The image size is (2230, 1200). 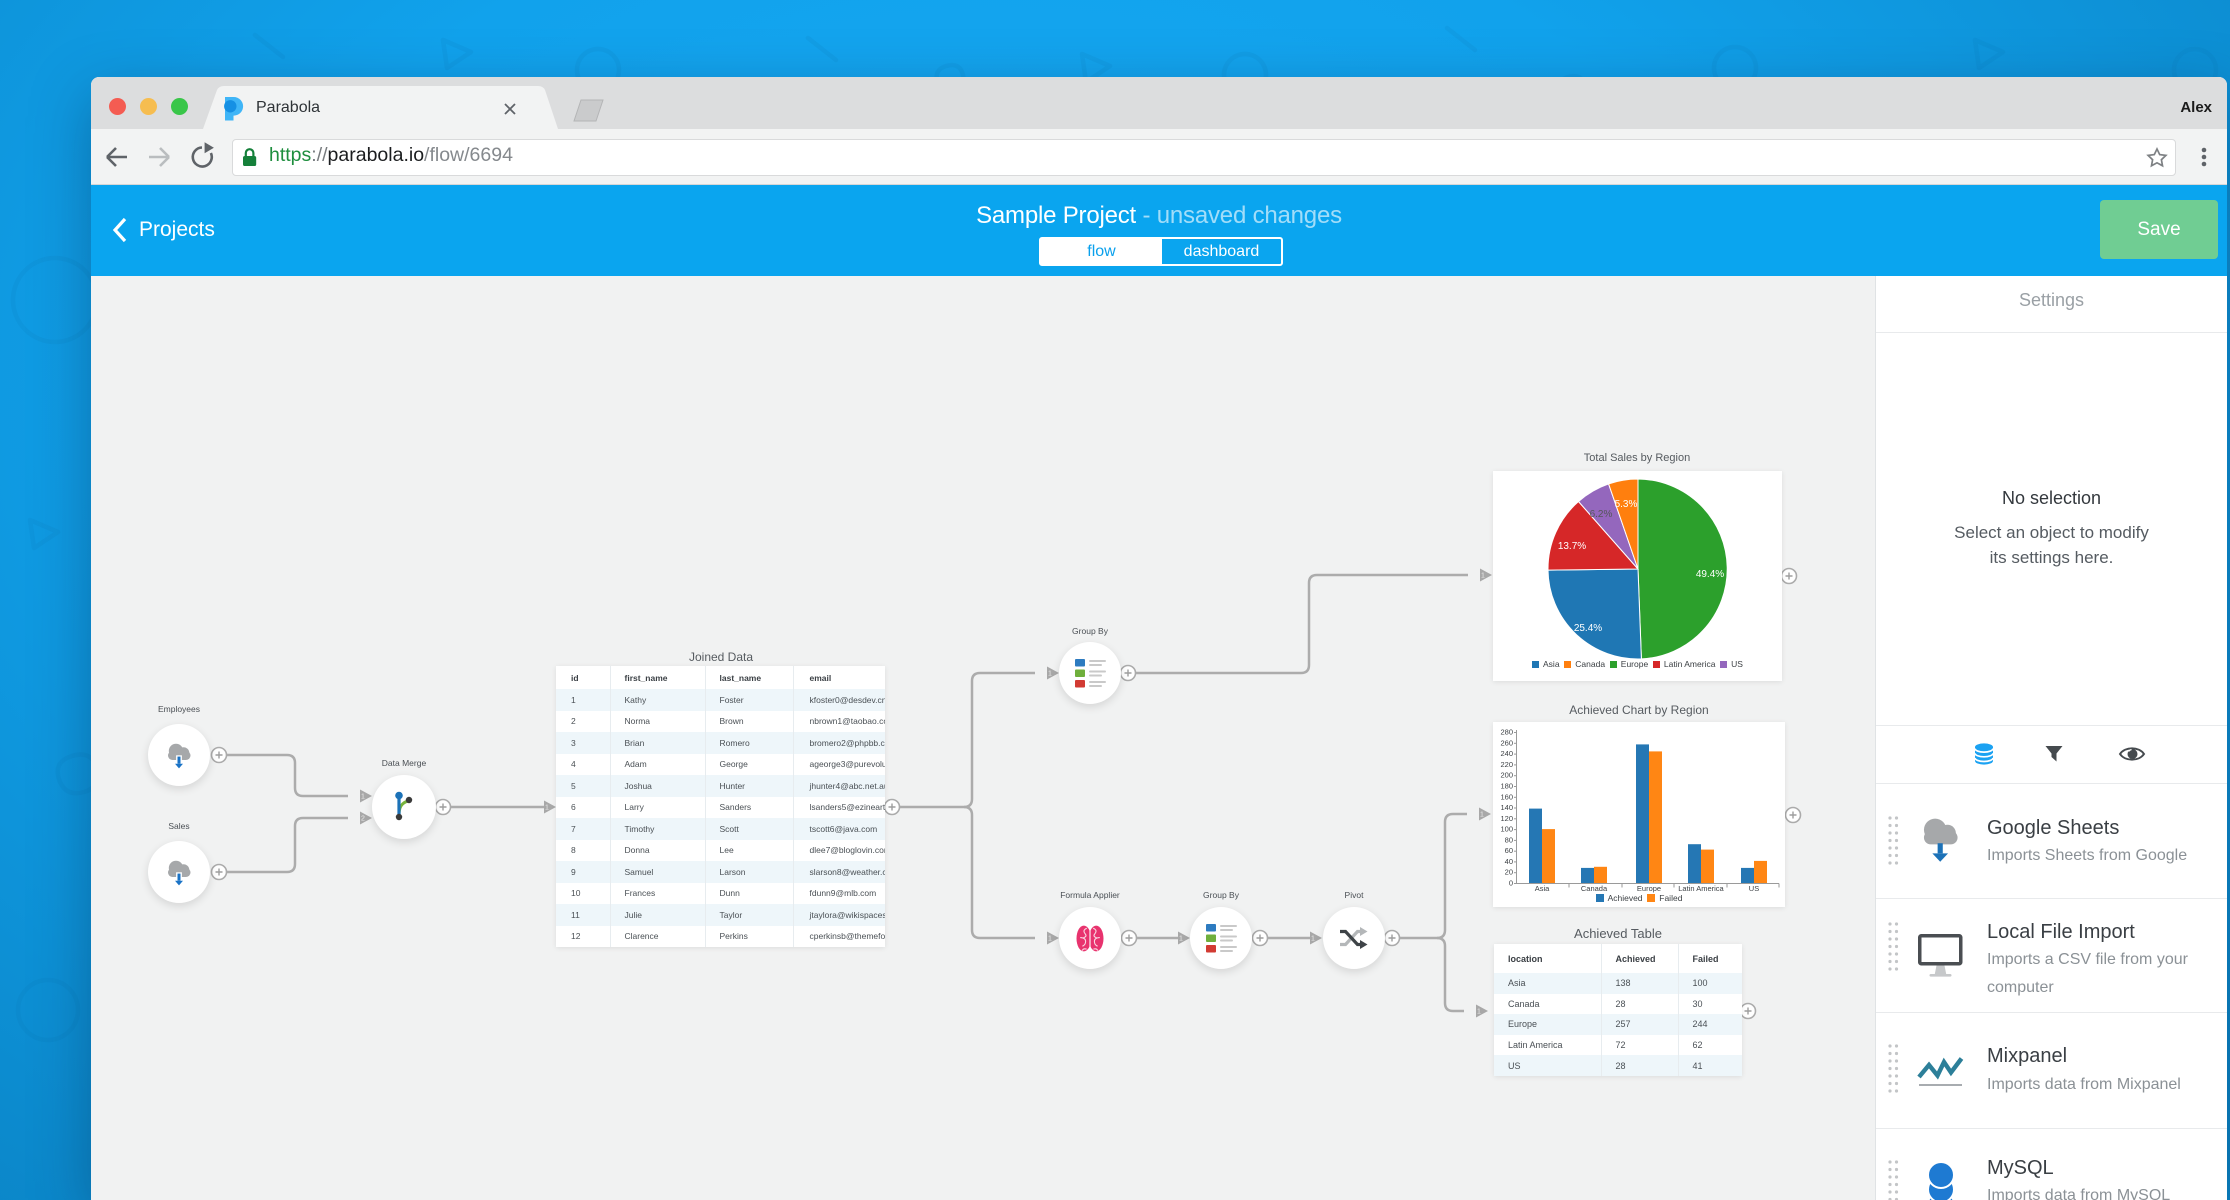 I want to click on svg-text: 240, so click(x=1506, y=753).